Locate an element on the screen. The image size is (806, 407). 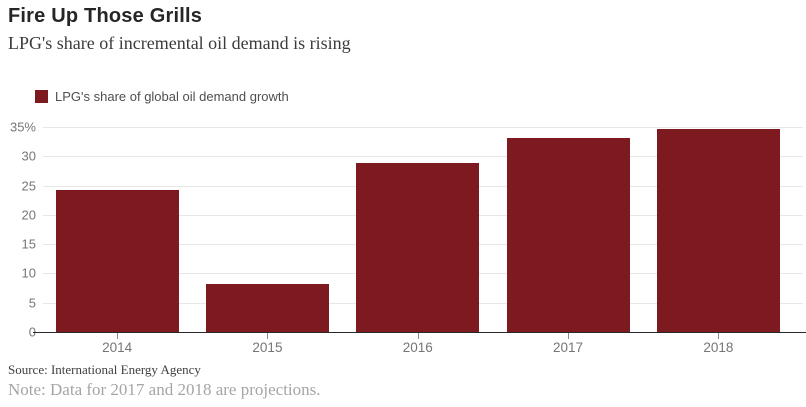
y-axis-label-30: 30 is located at coordinates (28, 156).